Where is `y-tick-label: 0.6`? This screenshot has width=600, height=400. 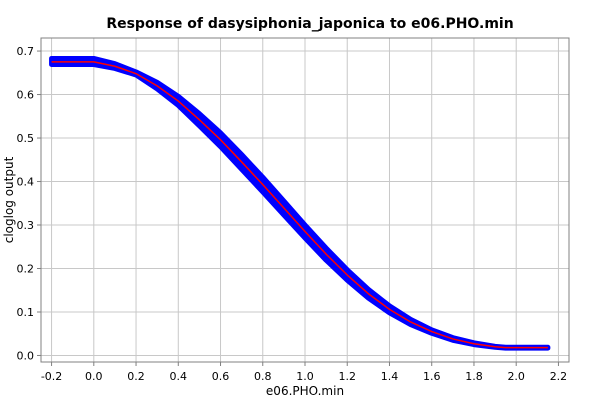 y-tick-label: 0.6 is located at coordinates (26, 95).